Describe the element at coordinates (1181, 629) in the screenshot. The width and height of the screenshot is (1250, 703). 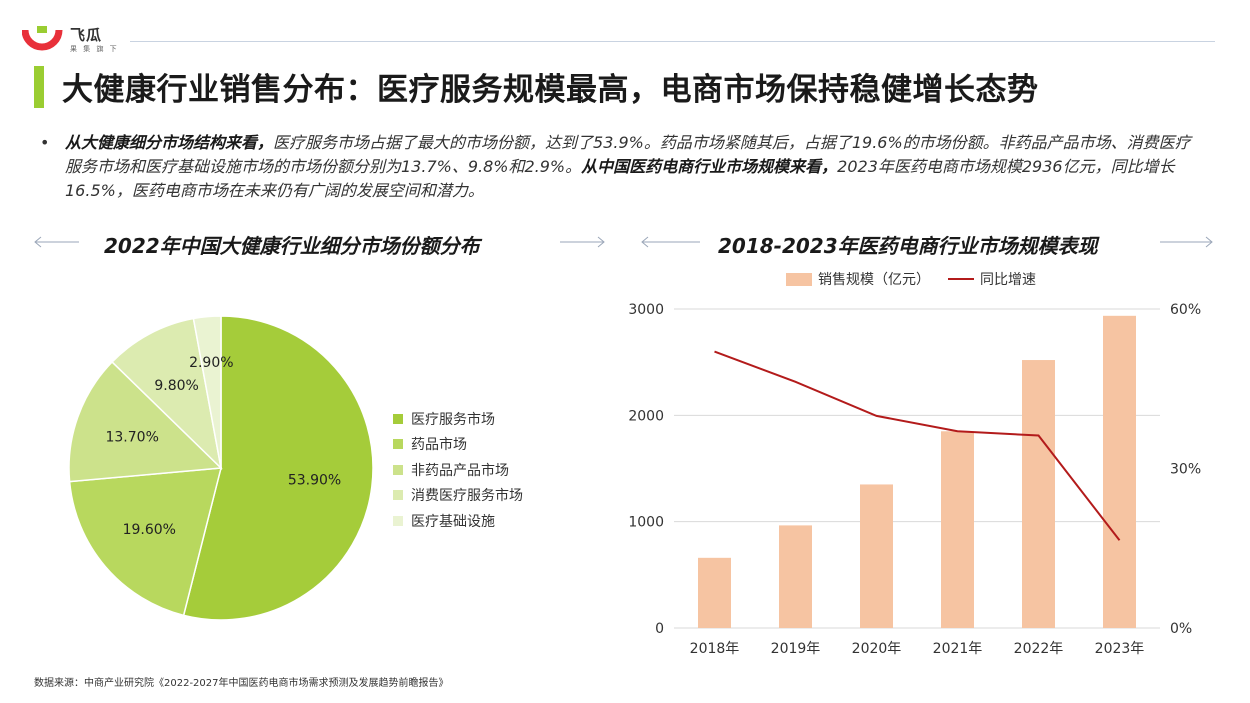
I see `y2-tick-label: 0%` at that location.